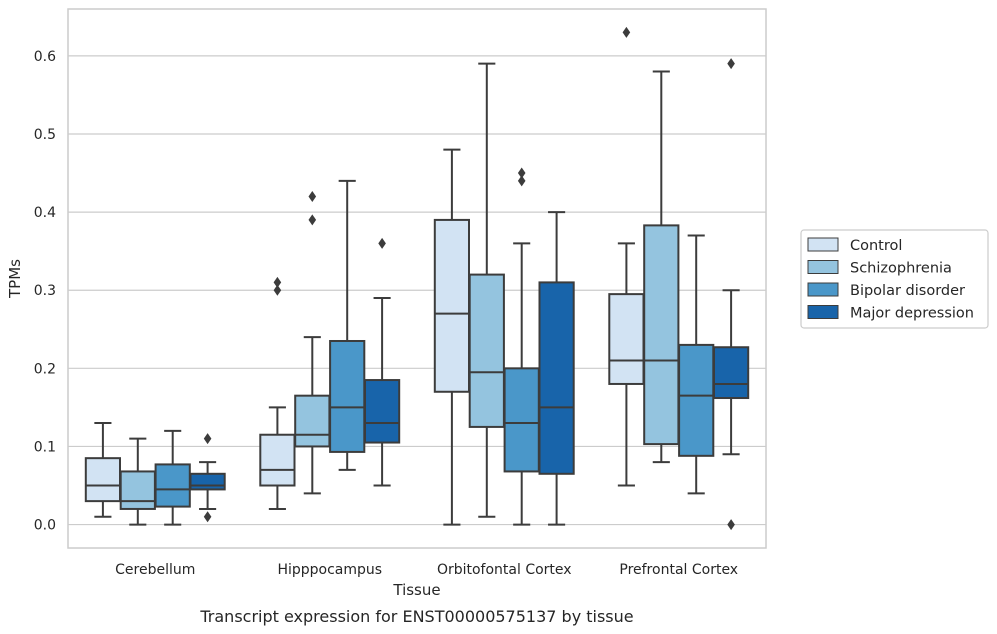  I want to click on legend-frame, so click(894, 279).